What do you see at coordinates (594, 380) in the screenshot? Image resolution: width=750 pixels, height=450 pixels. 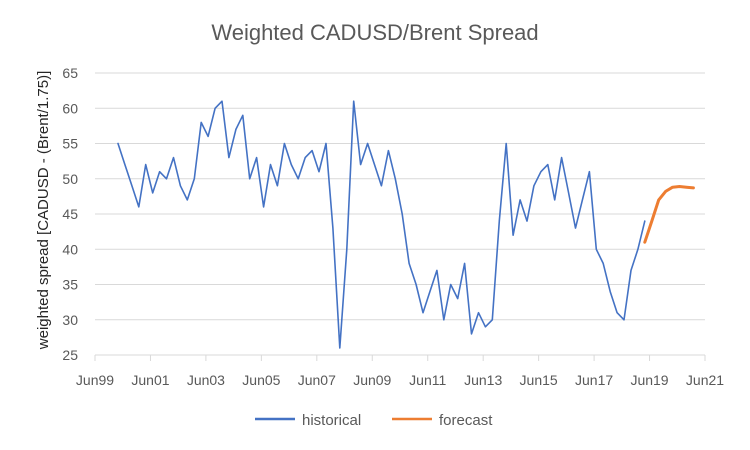 I see `x-tick-label: Jun17` at bounding box center [594, 380].